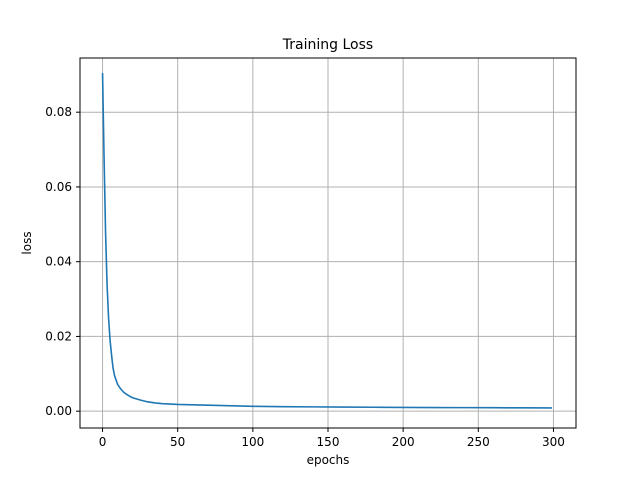 The image size is (640, 480). Describe the element at coordinates (328, 442) in the screenshot. I see `x-tick-label: 150` at that location.